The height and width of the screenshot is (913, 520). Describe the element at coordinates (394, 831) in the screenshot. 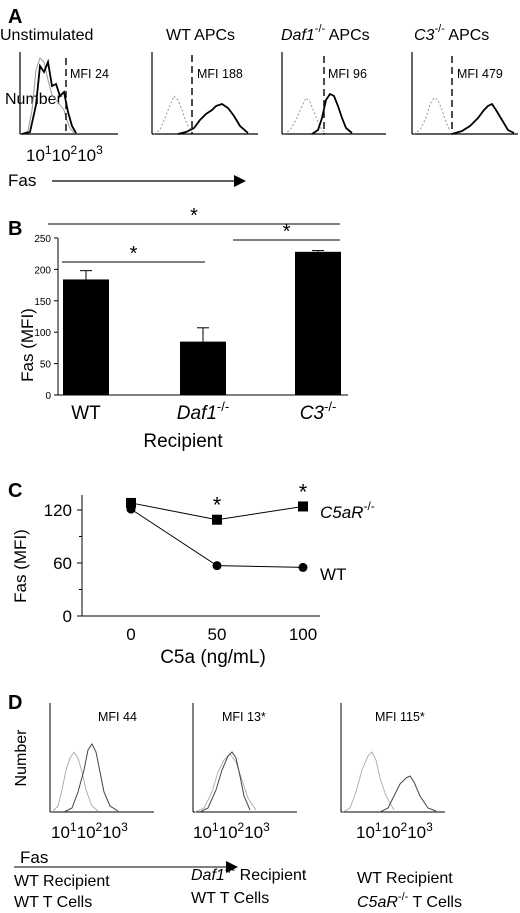

I see `panel-d-tick-labels-3: 101102103` at that location.